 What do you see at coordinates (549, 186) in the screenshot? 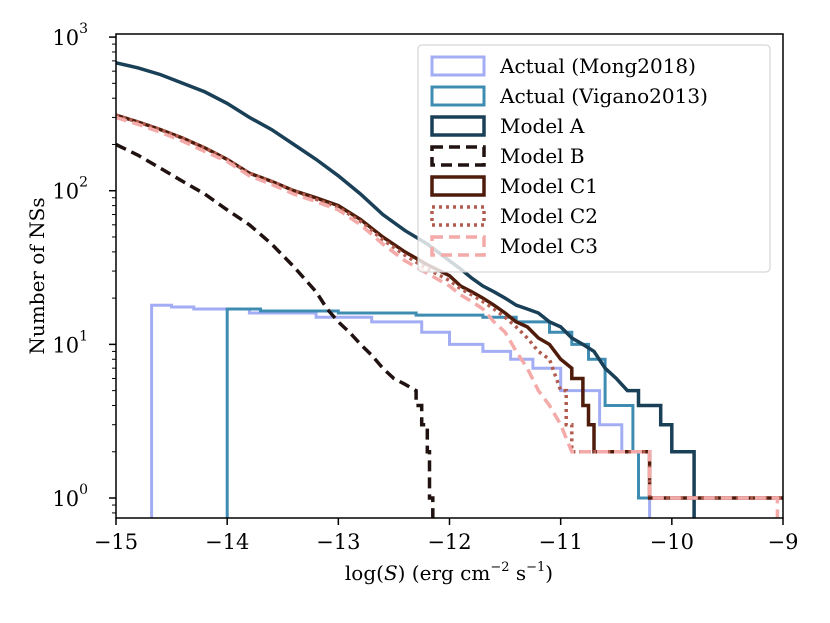
I see `legend-label-5: Model C1` at bounding box center [549, 186].